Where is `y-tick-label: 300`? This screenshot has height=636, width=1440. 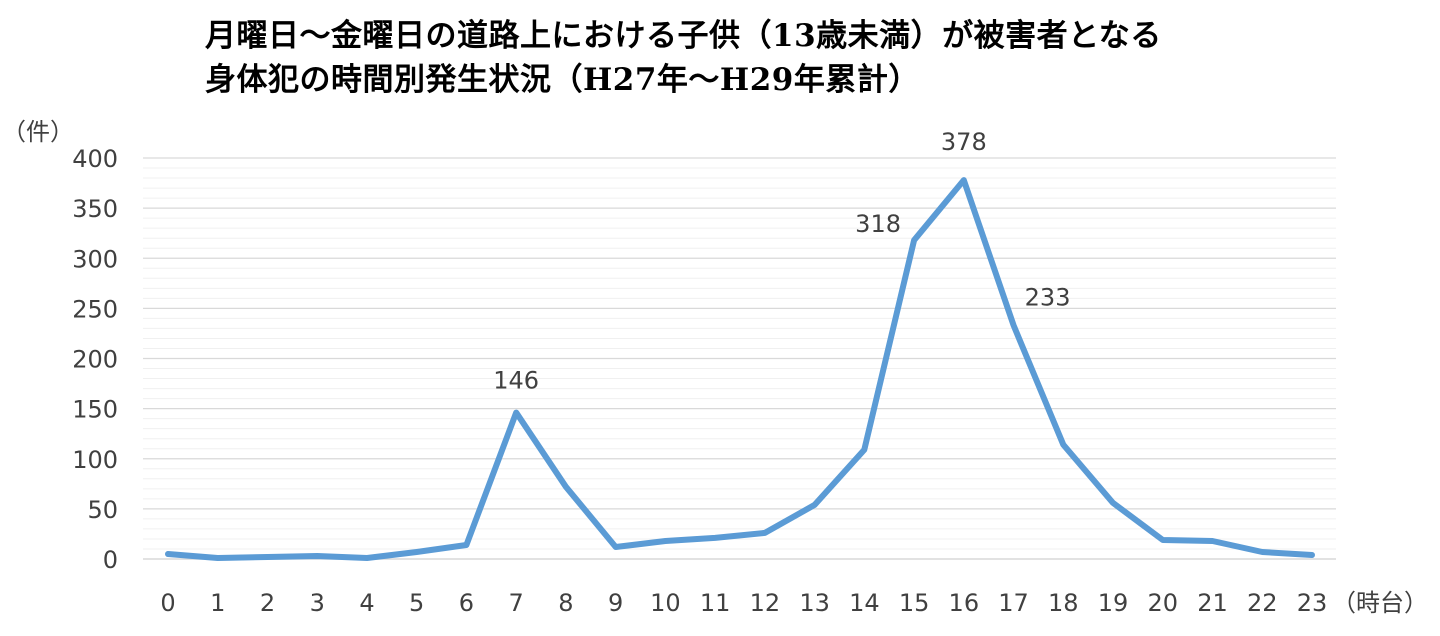 y-tick-label: 300 is located at coordinates (95, 259).